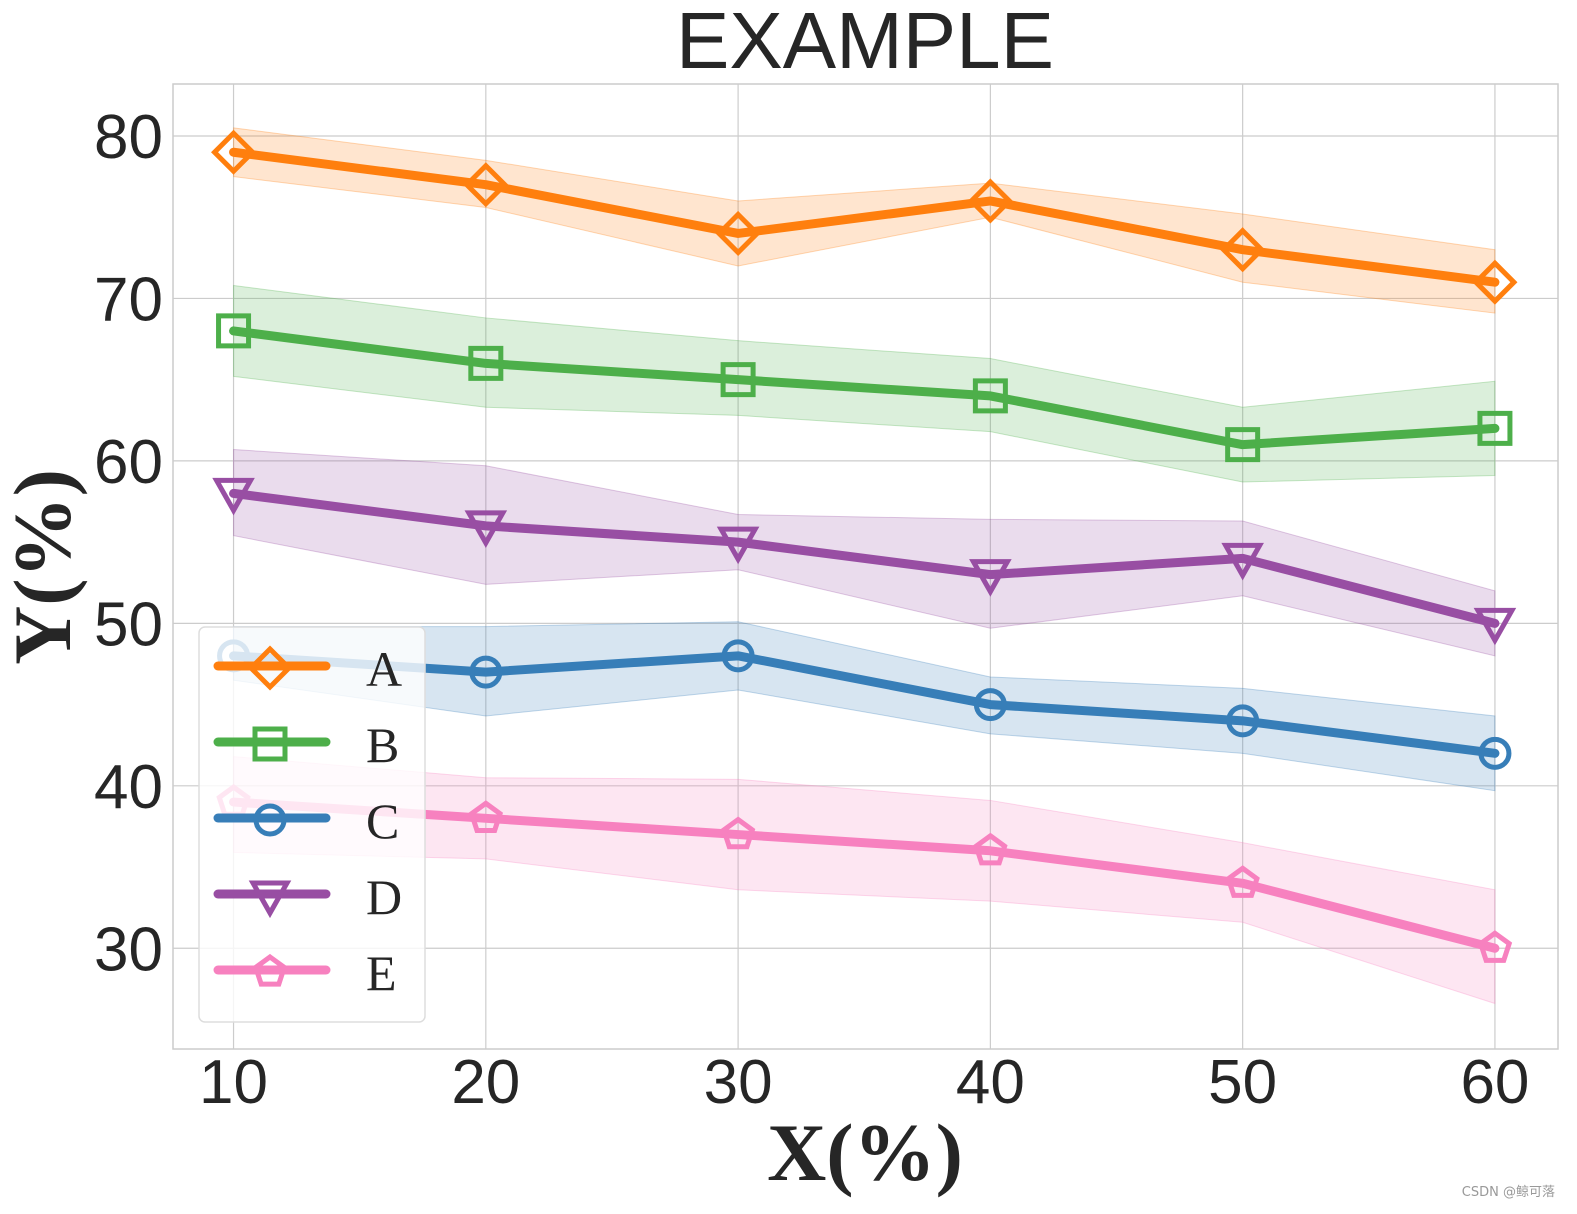 The image size is (1577, 1214). What do you see at coordinates (128, 299) in the screenshot?
I see `y-tick-label: 70` at bounding box center [128, 299].